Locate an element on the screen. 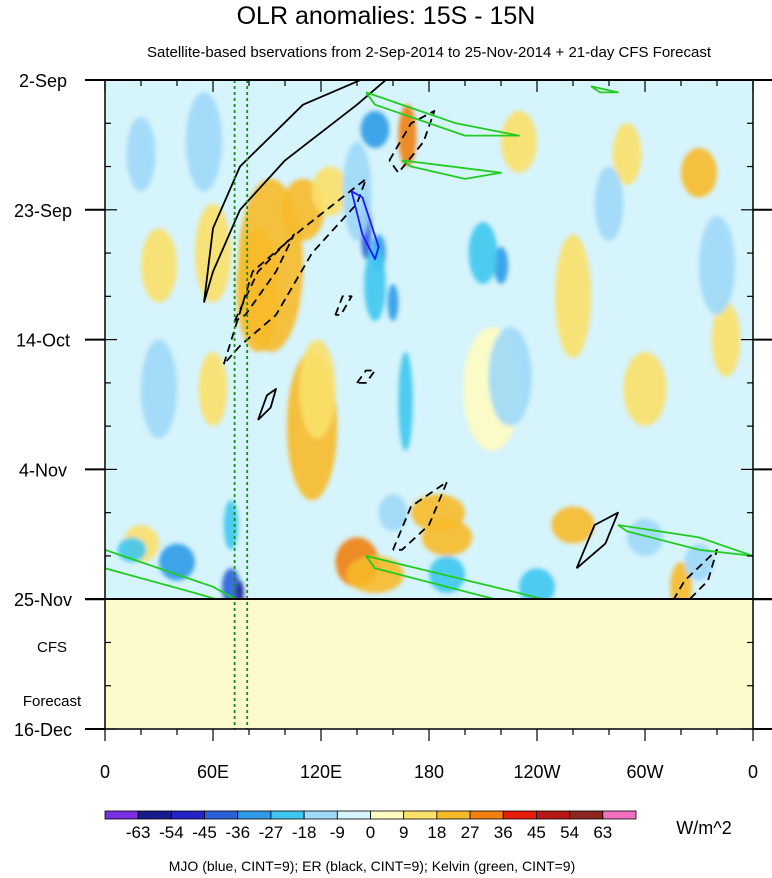  colorbar-label: -27 is located at coordinates (271, 832).